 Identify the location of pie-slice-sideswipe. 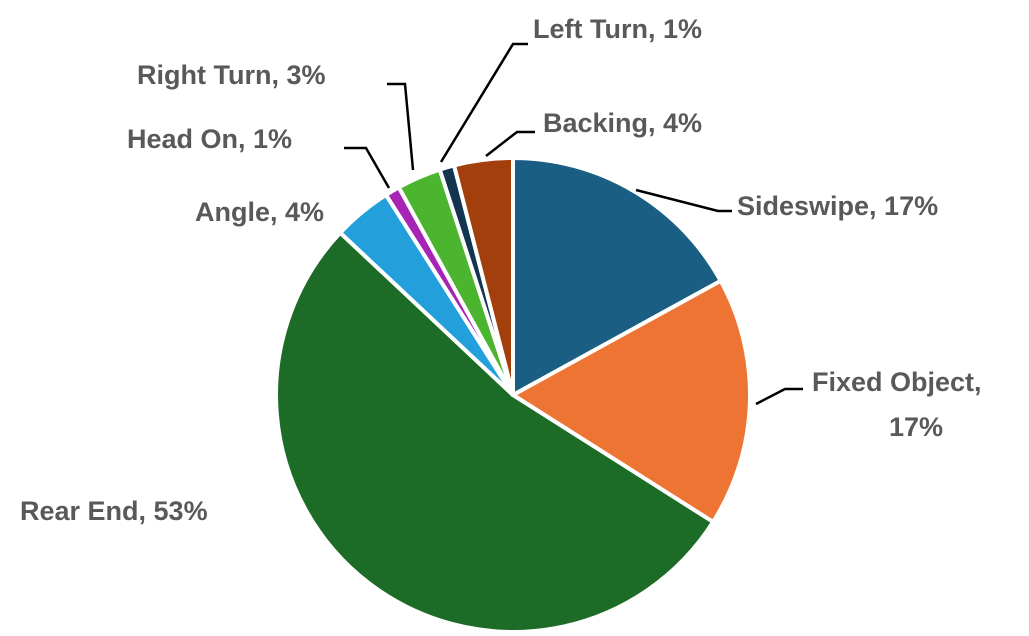
(617, 276).